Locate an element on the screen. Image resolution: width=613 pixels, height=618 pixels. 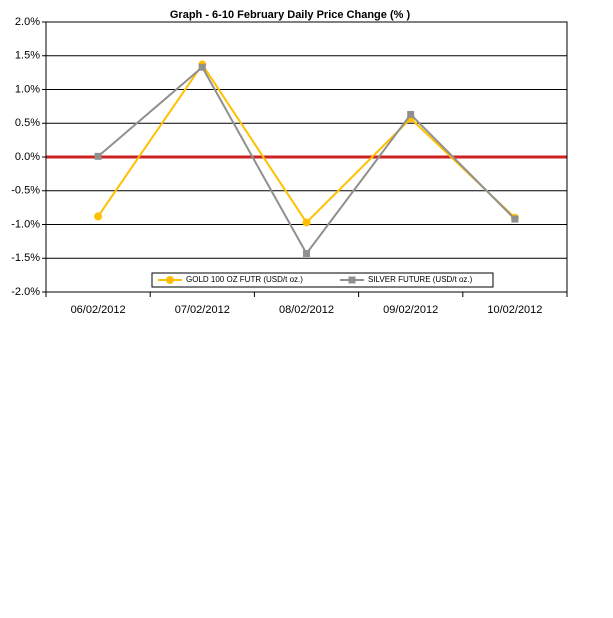
x-tick-label: 07/02/2012 is located at coordinates (202, 310).